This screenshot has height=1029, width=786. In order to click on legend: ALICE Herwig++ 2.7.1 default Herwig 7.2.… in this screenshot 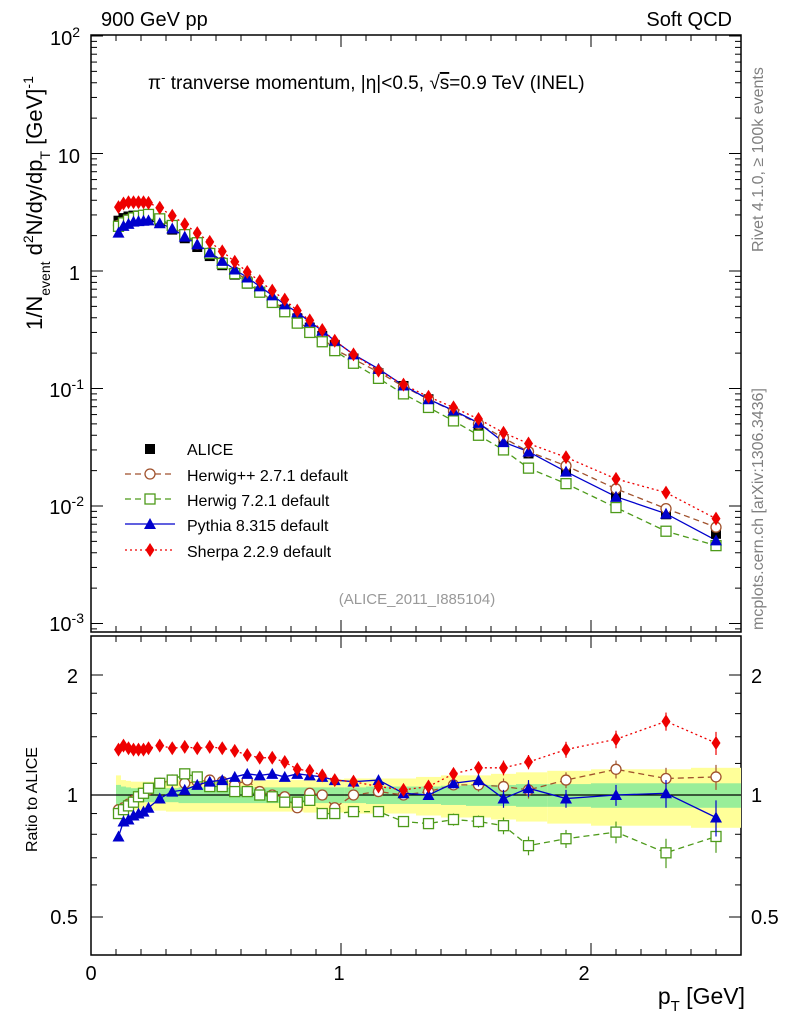, I will do `click(237, 501)`.